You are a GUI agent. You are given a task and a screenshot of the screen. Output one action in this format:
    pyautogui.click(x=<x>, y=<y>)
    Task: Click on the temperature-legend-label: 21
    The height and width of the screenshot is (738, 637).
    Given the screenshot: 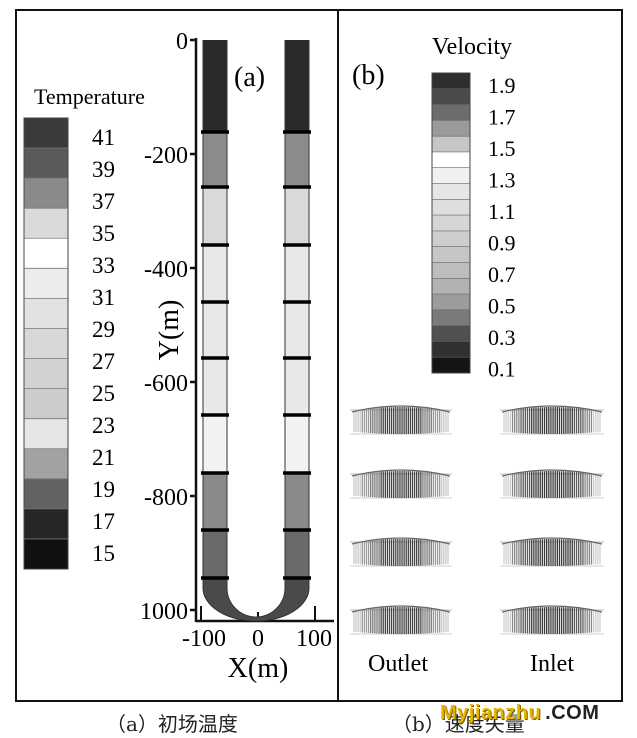 What is the action you would take?
    pyautogui.click(x=103, y=457)
    